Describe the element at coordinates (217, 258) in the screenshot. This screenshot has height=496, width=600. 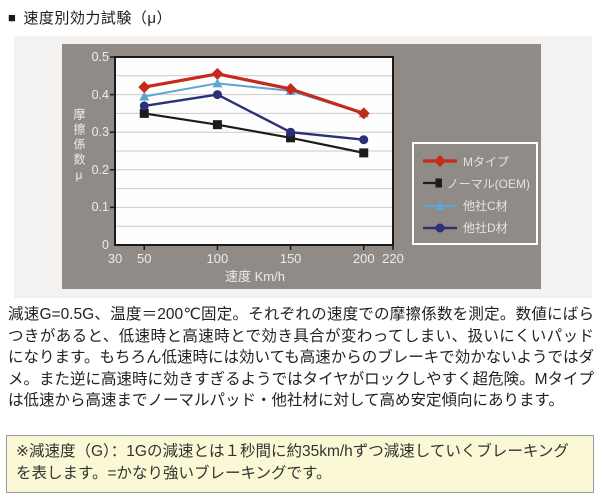
I see `x-tick-label: 100` at that location.